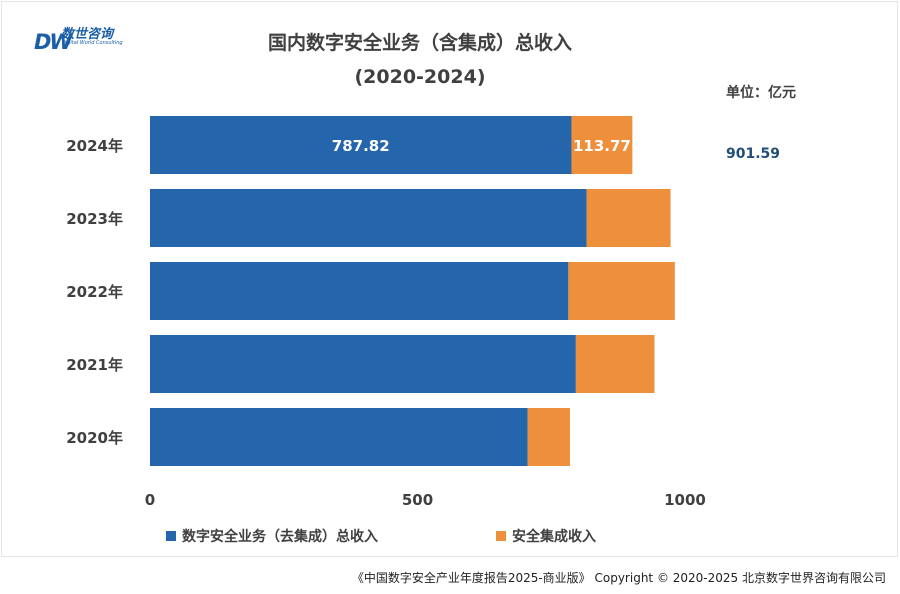  I want to click on data-label-2024年-series-1: 113.77, so click(602, 146).